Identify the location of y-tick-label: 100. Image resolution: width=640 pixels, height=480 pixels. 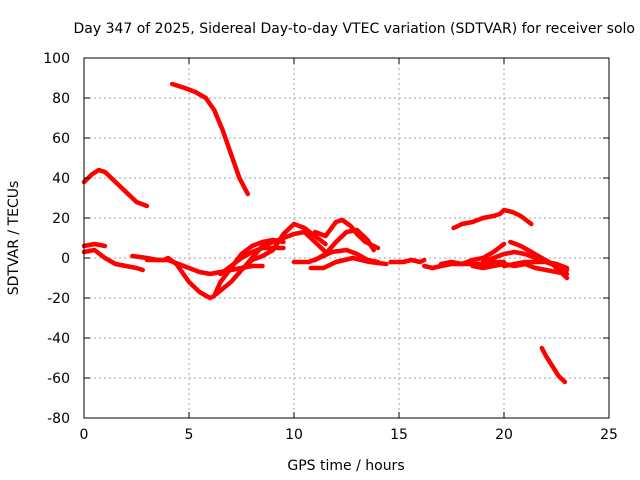
(56, 59).